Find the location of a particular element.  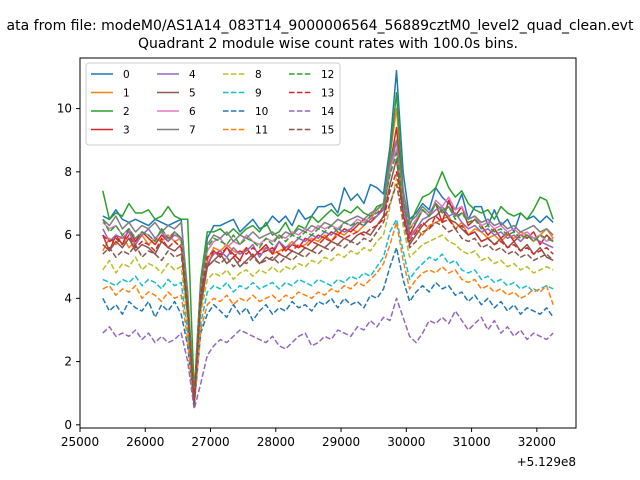

y-tick-label: 8 is located at coordinates (68, 172).